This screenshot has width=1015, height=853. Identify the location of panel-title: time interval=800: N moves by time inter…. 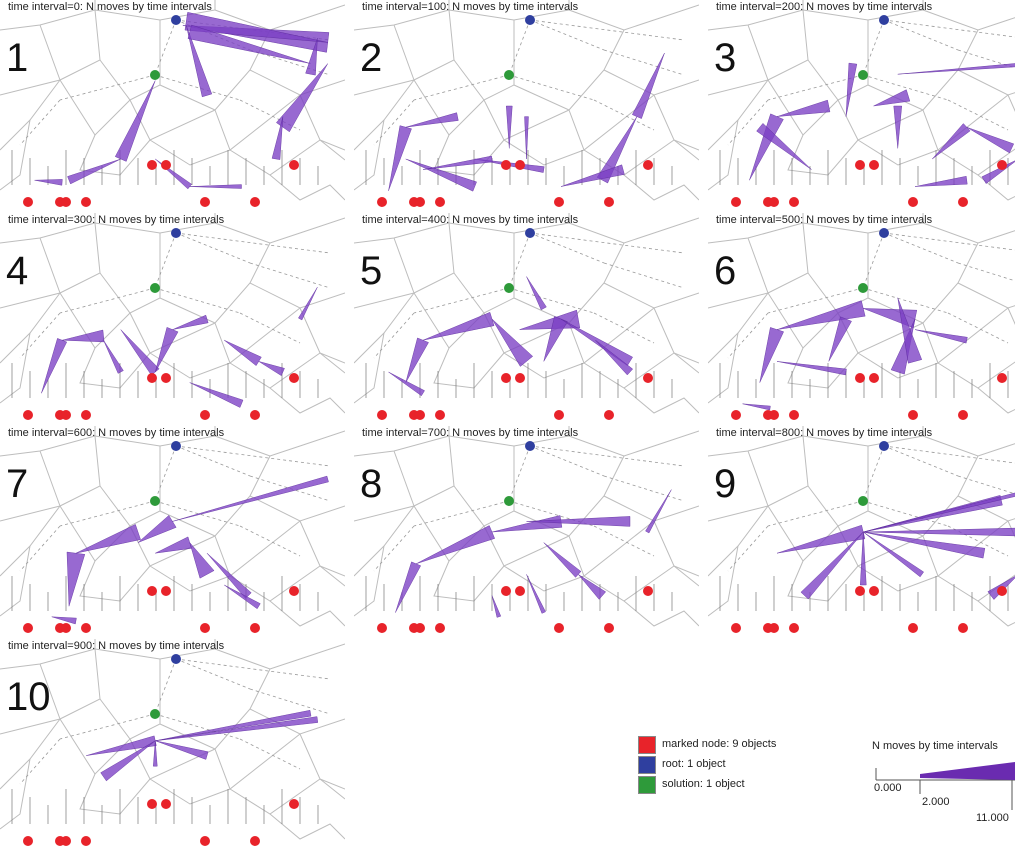
(824, 433).